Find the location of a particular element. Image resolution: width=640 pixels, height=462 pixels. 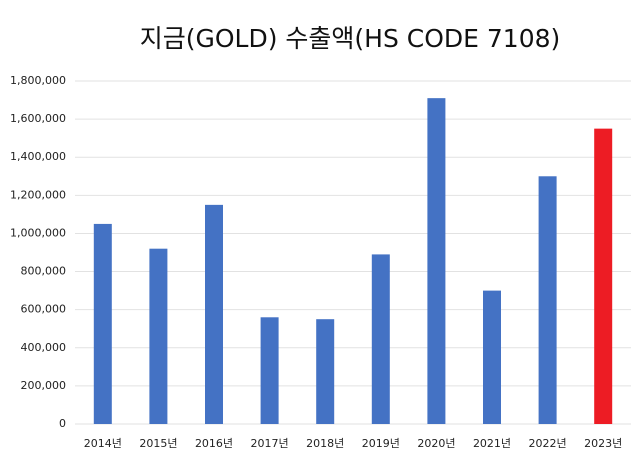

x-tick-label: 2014년 is located at coordinates (103, 443).